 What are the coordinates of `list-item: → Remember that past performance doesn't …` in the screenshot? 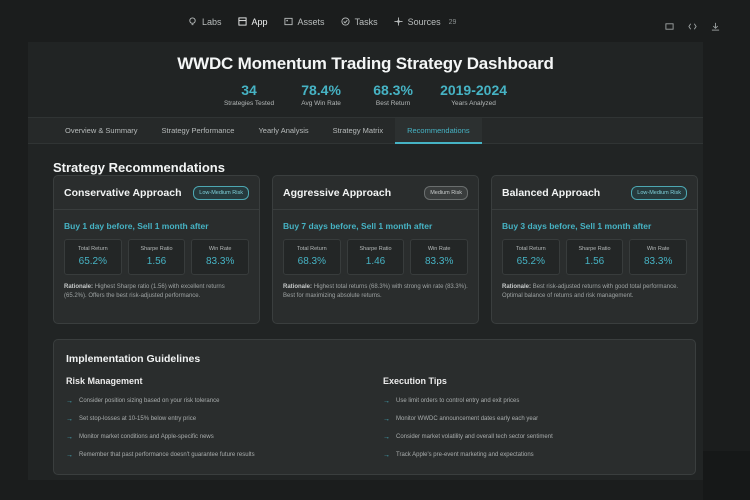 It's located at (216, 455).